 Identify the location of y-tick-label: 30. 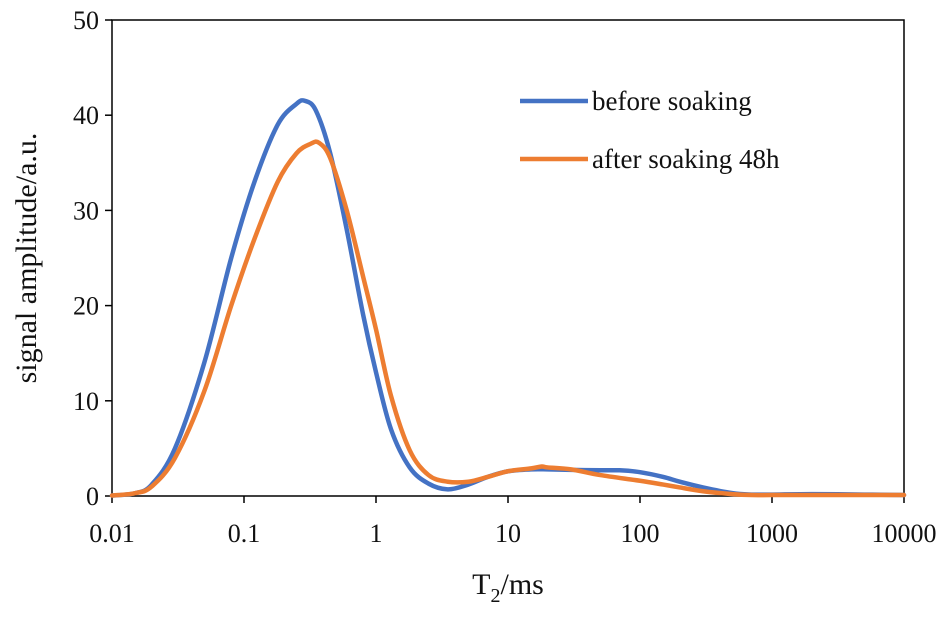
(86, 210).